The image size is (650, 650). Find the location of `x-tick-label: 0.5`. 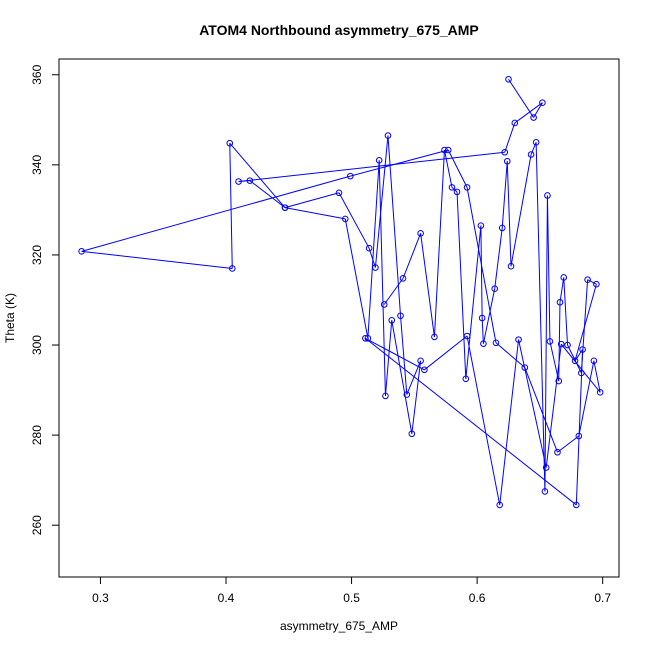

x-tick-label: 0.5 is located at coordinates (351, 598).